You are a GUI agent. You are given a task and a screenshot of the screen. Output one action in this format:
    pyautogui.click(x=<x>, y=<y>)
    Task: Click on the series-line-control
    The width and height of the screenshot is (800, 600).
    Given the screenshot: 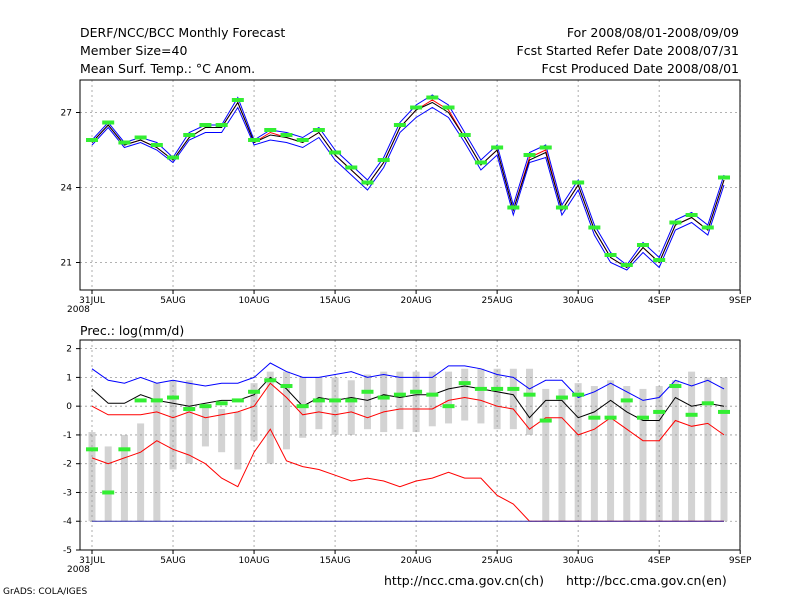 What is the action you would take?
    pyautogui.click(x=408, y=398)
    